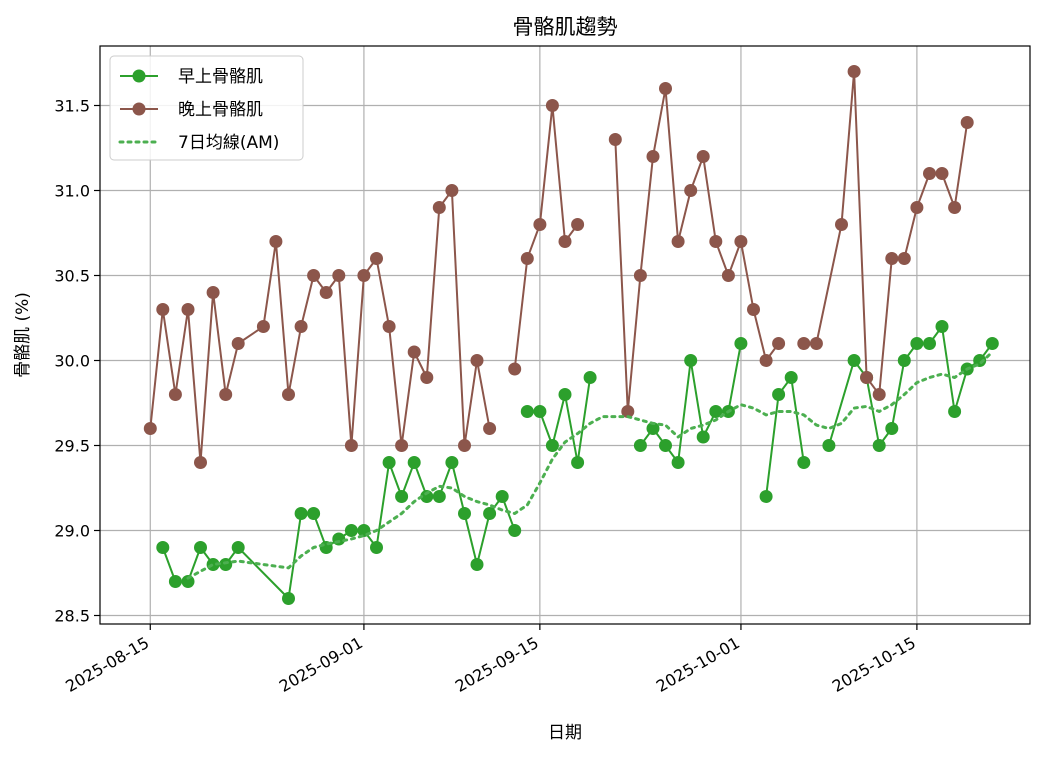  I want to click on legend-marker, so click(139, 109).